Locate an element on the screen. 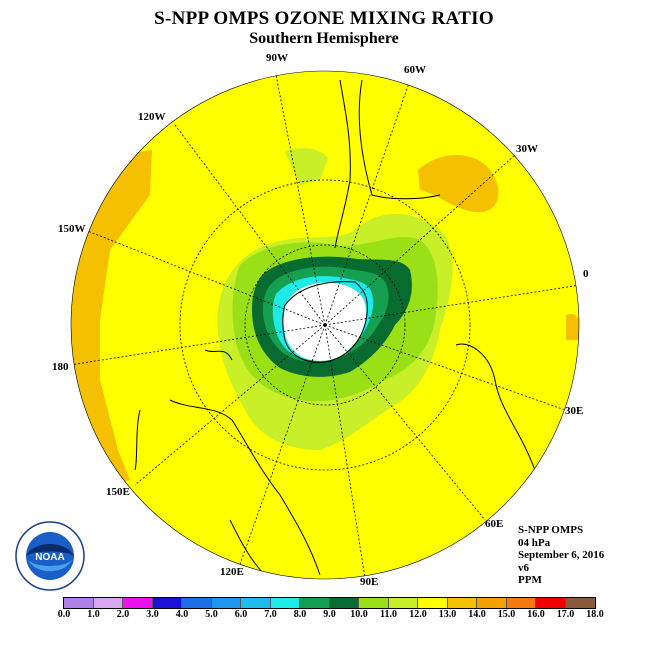 This screenshot has height=648, width=648. colorbar-tick-label: 16.0 is located at coordinates (536, 614).